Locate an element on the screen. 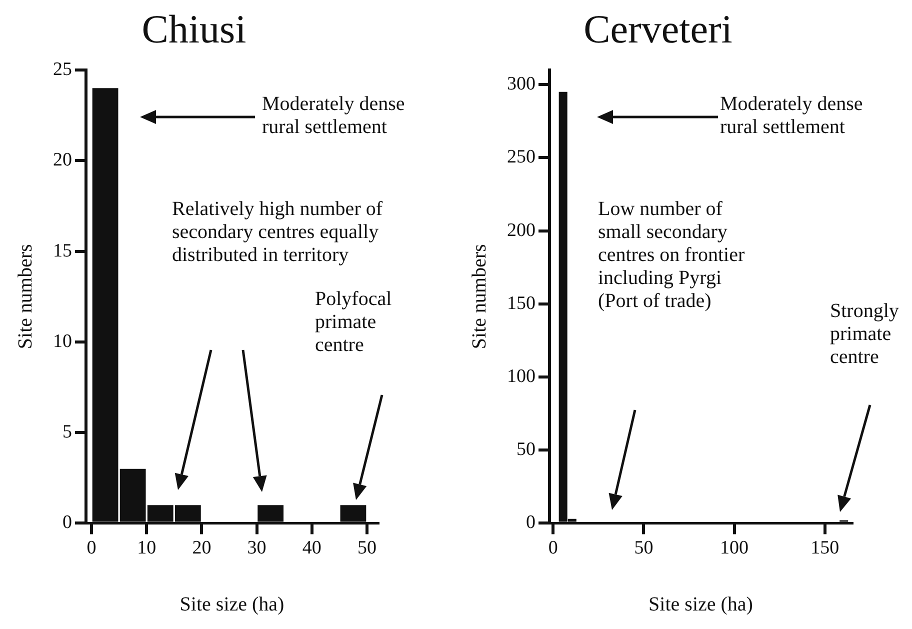  x-tick-label: 150 is located at coordinates (825, 548).